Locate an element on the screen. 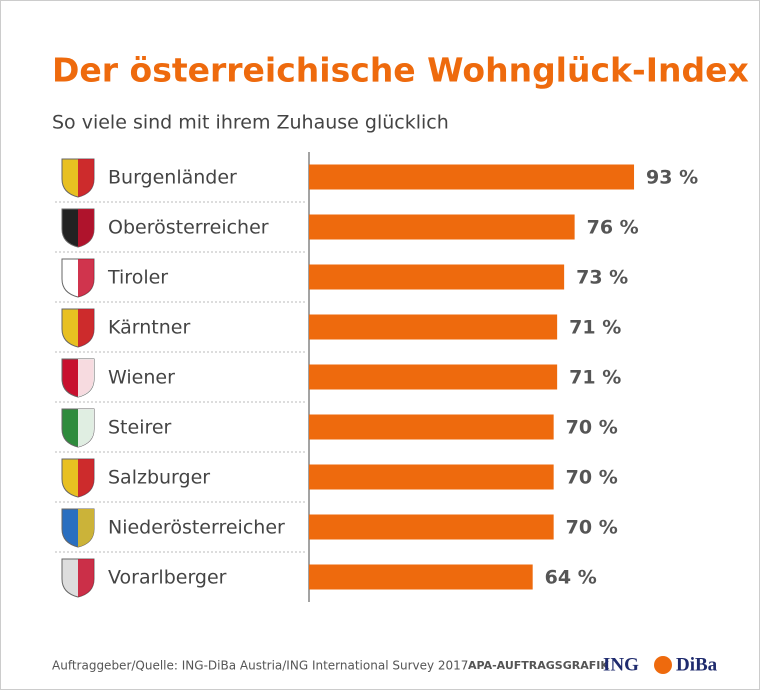 The height and width of the screenshot is (690, 760). category-label: Niederösterreicher is located at coordinates (196, 528).